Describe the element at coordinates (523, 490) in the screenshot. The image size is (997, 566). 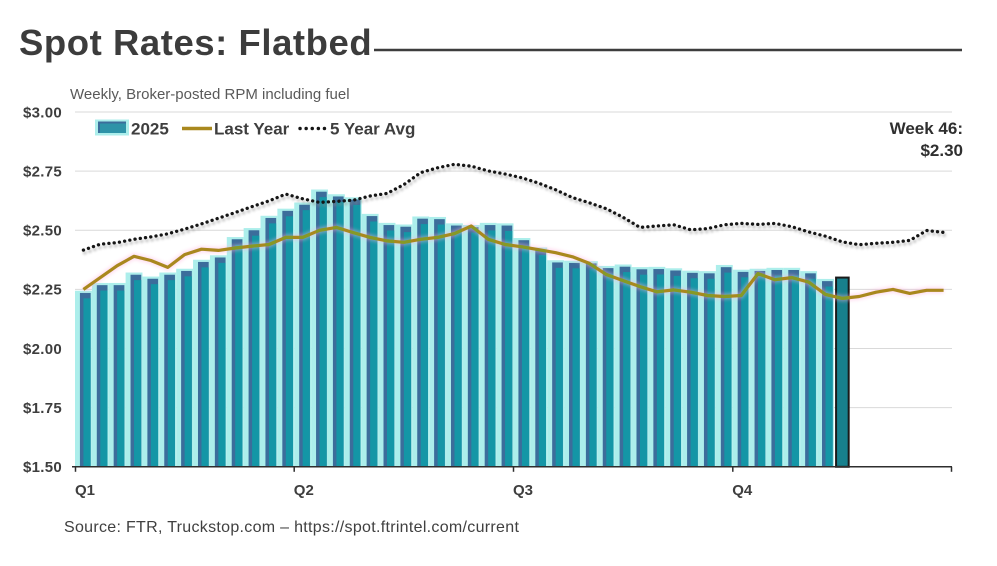
I see `svg-text: Q3` at that location.